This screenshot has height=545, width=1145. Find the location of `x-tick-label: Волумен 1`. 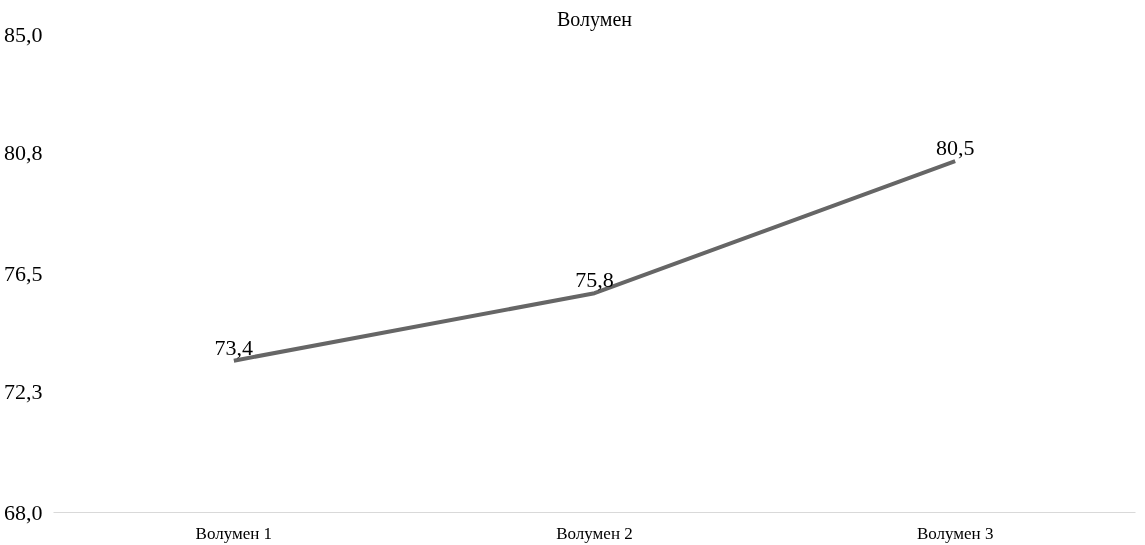

x-tick-label: Волумен 1 is located at coordinates (234, 533).